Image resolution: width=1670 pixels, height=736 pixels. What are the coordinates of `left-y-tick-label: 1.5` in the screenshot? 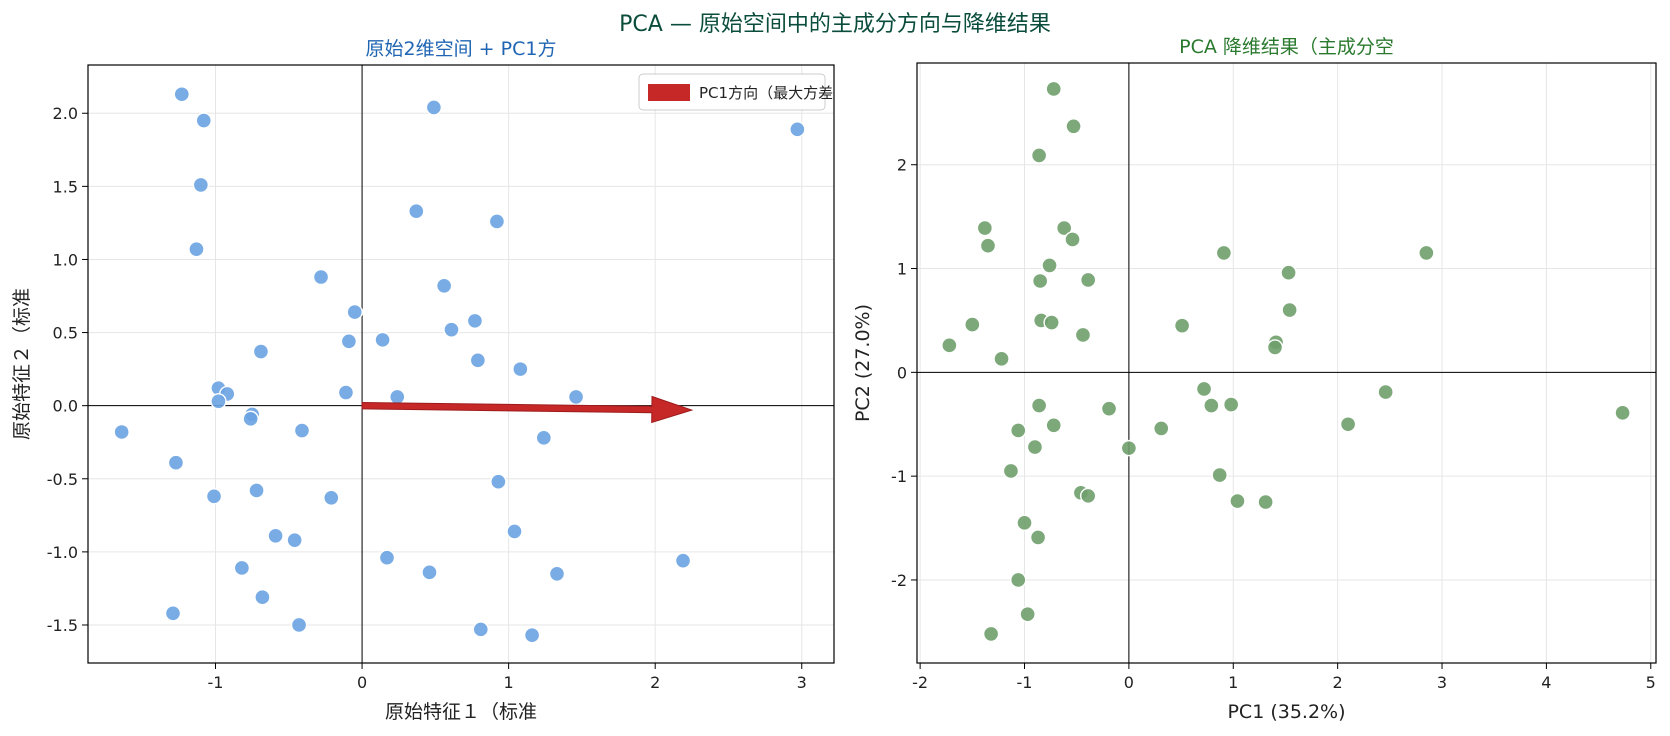 It's located at (65, 186).